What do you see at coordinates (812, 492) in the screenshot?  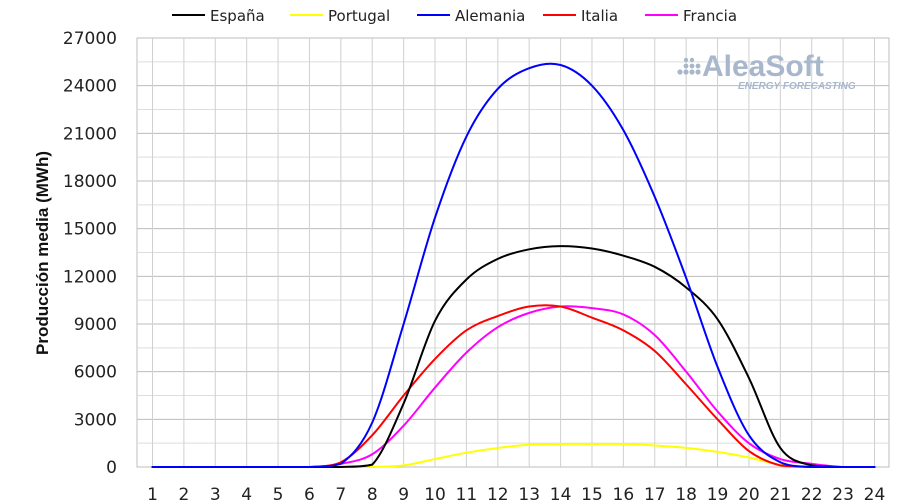 I see `x-tick-label: 22` at bounding box center [812, 492].